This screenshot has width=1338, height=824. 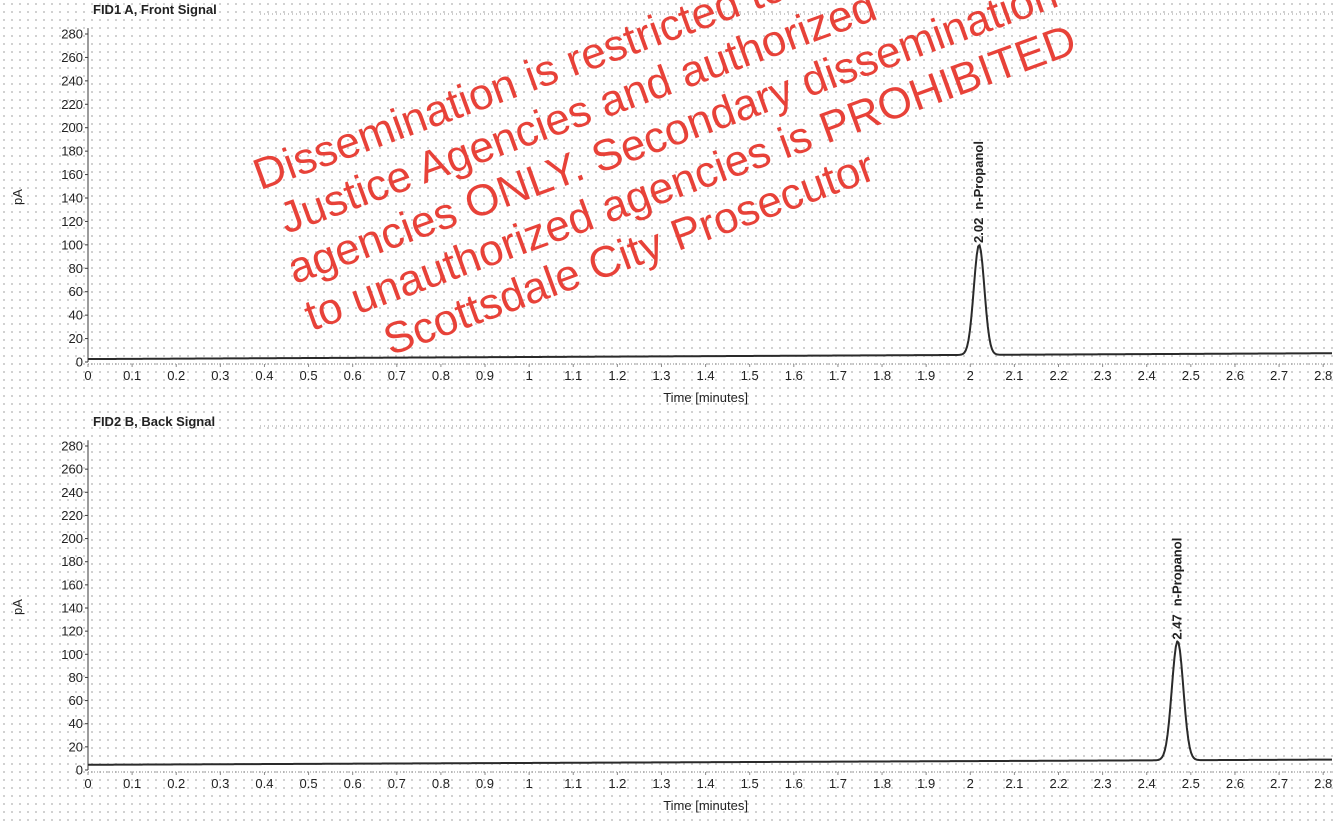 I want to click on y-tick-label: 20, so click(x=76, y=338).